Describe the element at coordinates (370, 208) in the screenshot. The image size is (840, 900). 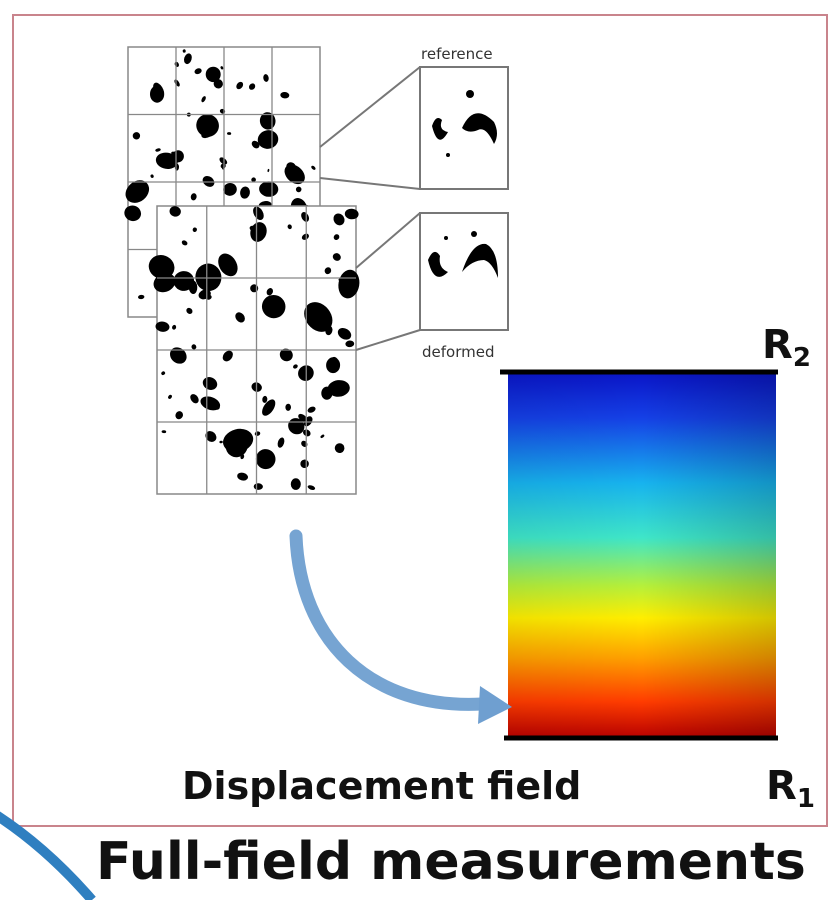
I see `connector-lines` at that location.